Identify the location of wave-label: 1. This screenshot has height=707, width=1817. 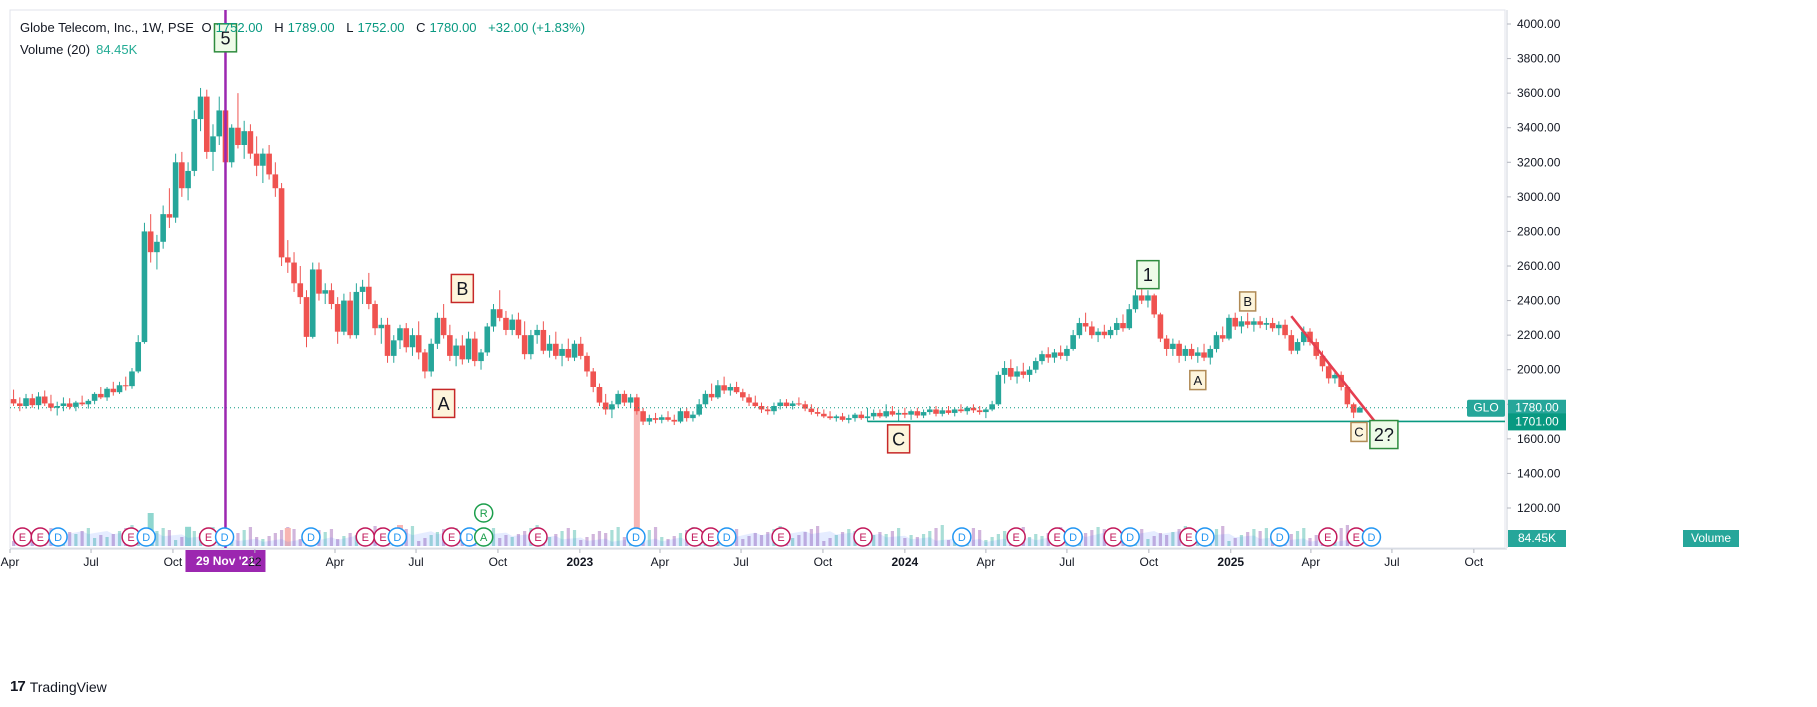
(1148, 274).